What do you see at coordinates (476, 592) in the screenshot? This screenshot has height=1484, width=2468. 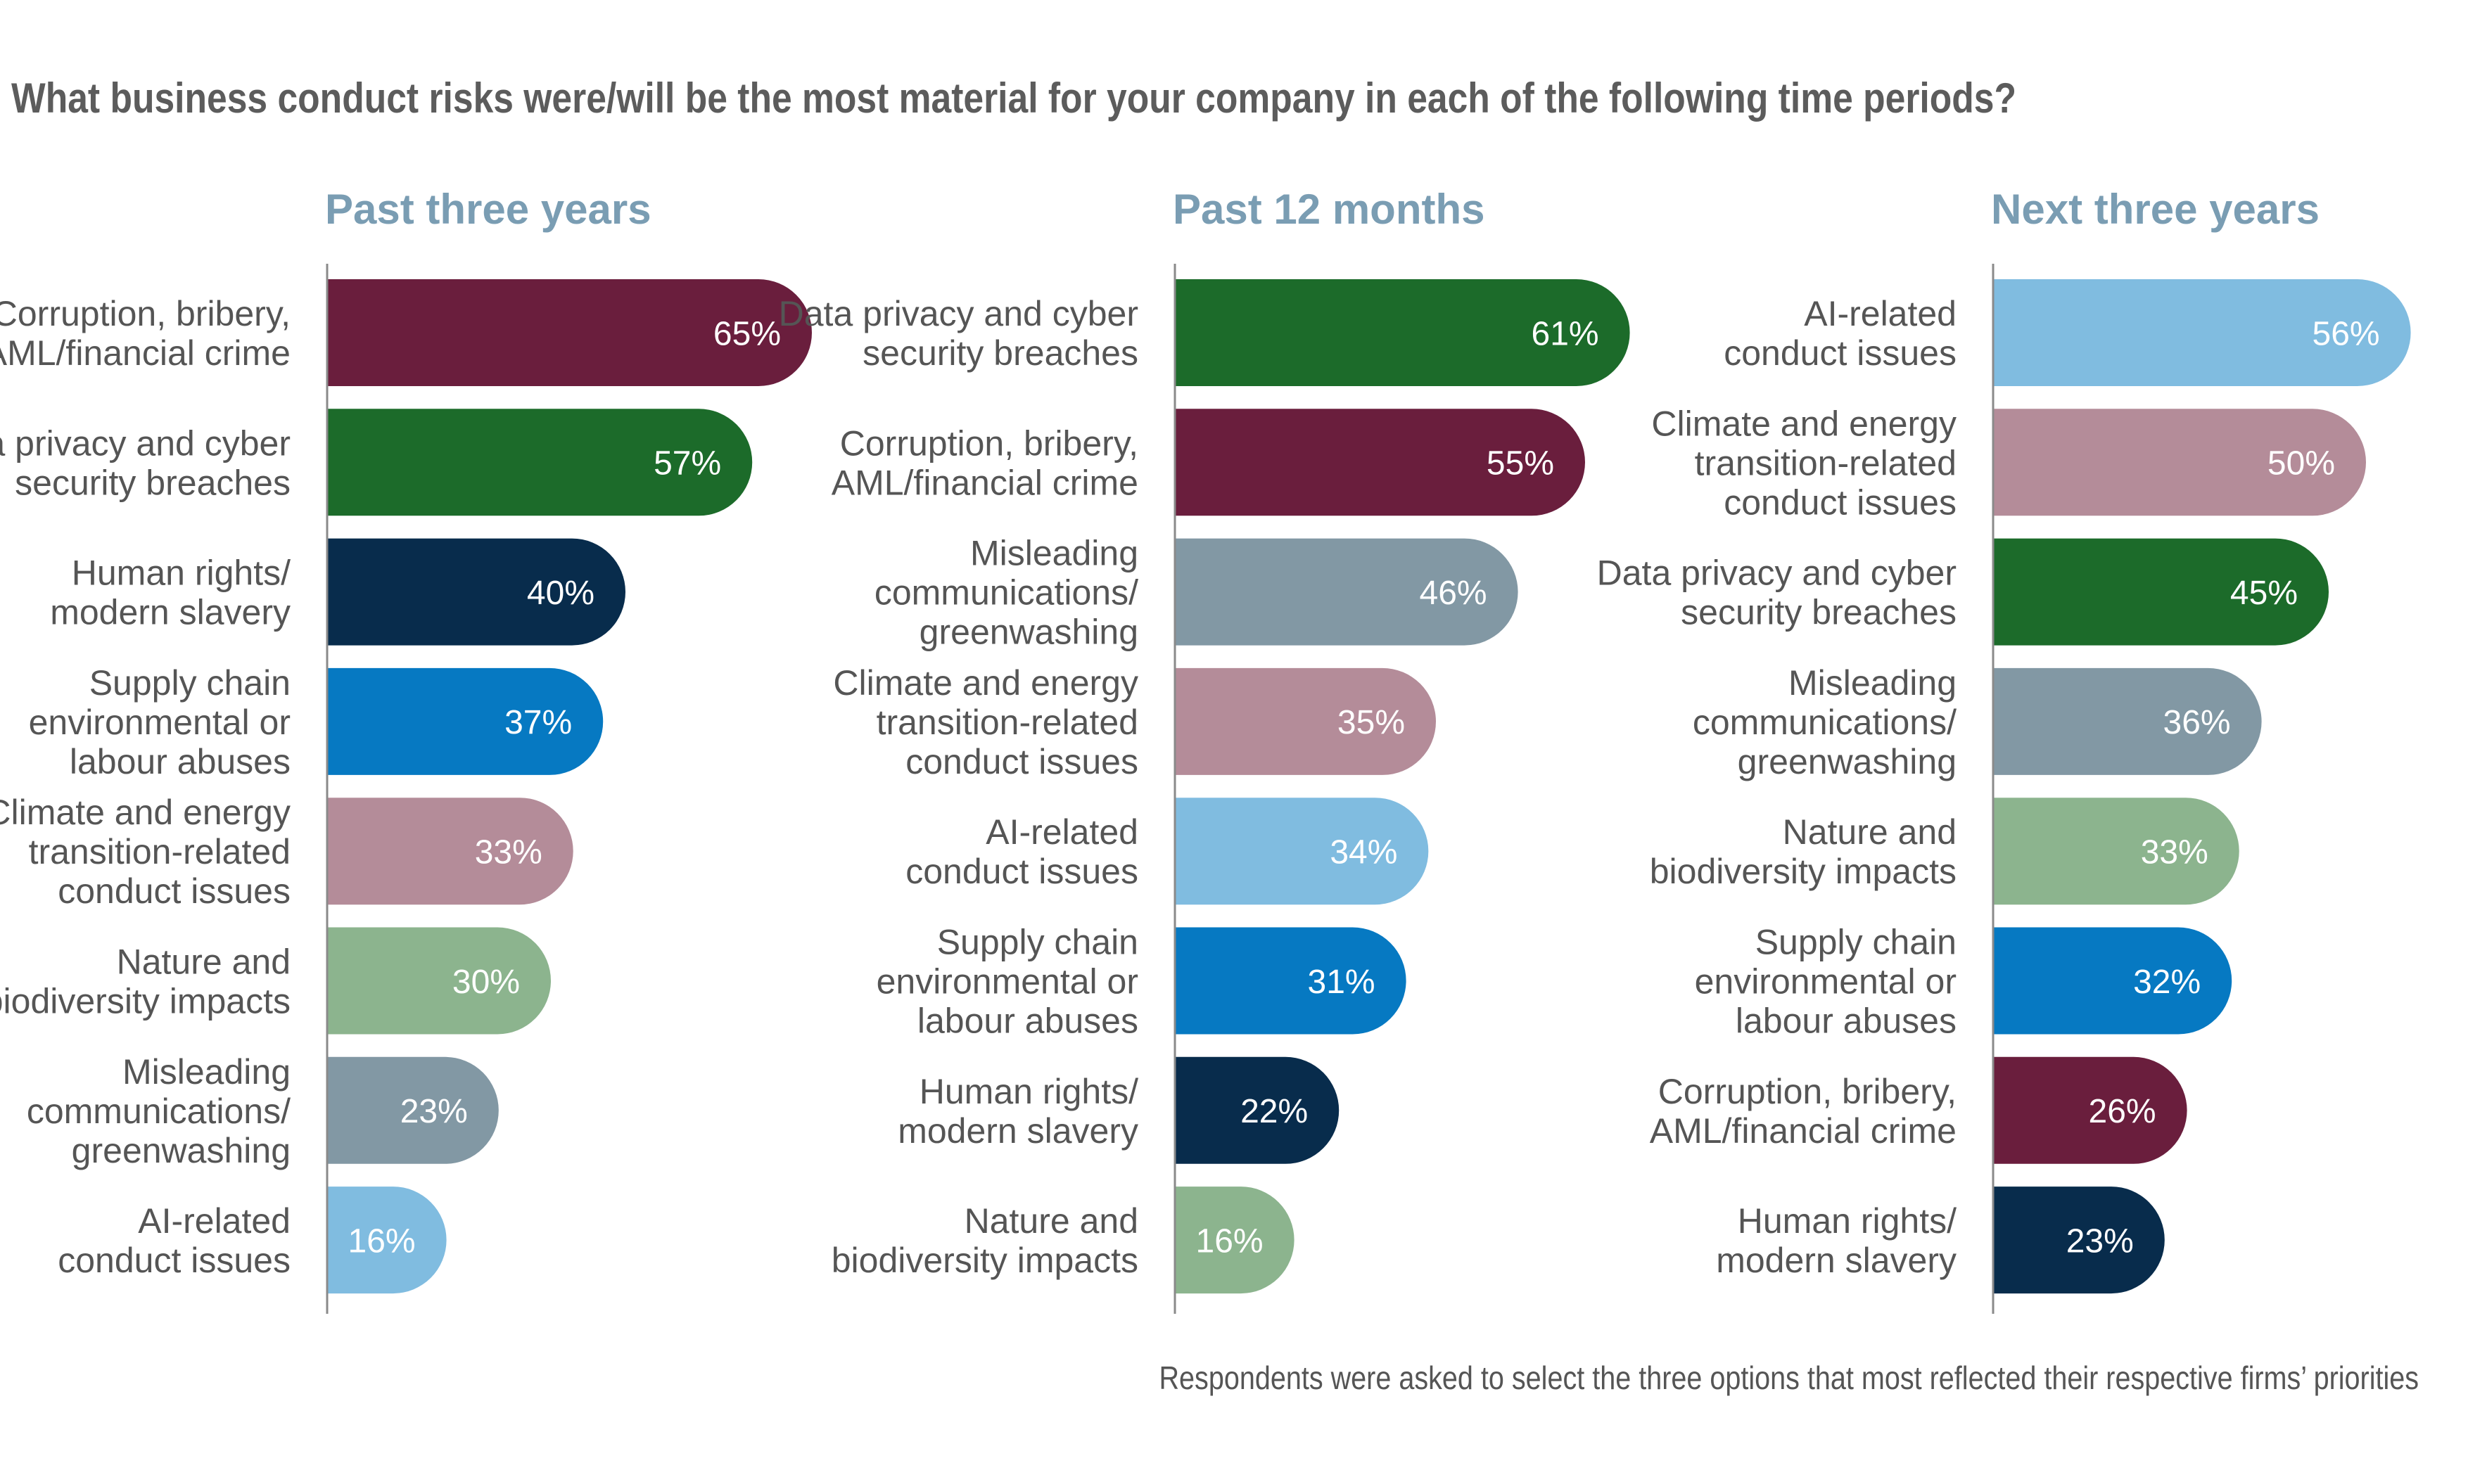 I see `bar-past-three-years-human-rights-modern-slavery` at bounding box center [476, 592].